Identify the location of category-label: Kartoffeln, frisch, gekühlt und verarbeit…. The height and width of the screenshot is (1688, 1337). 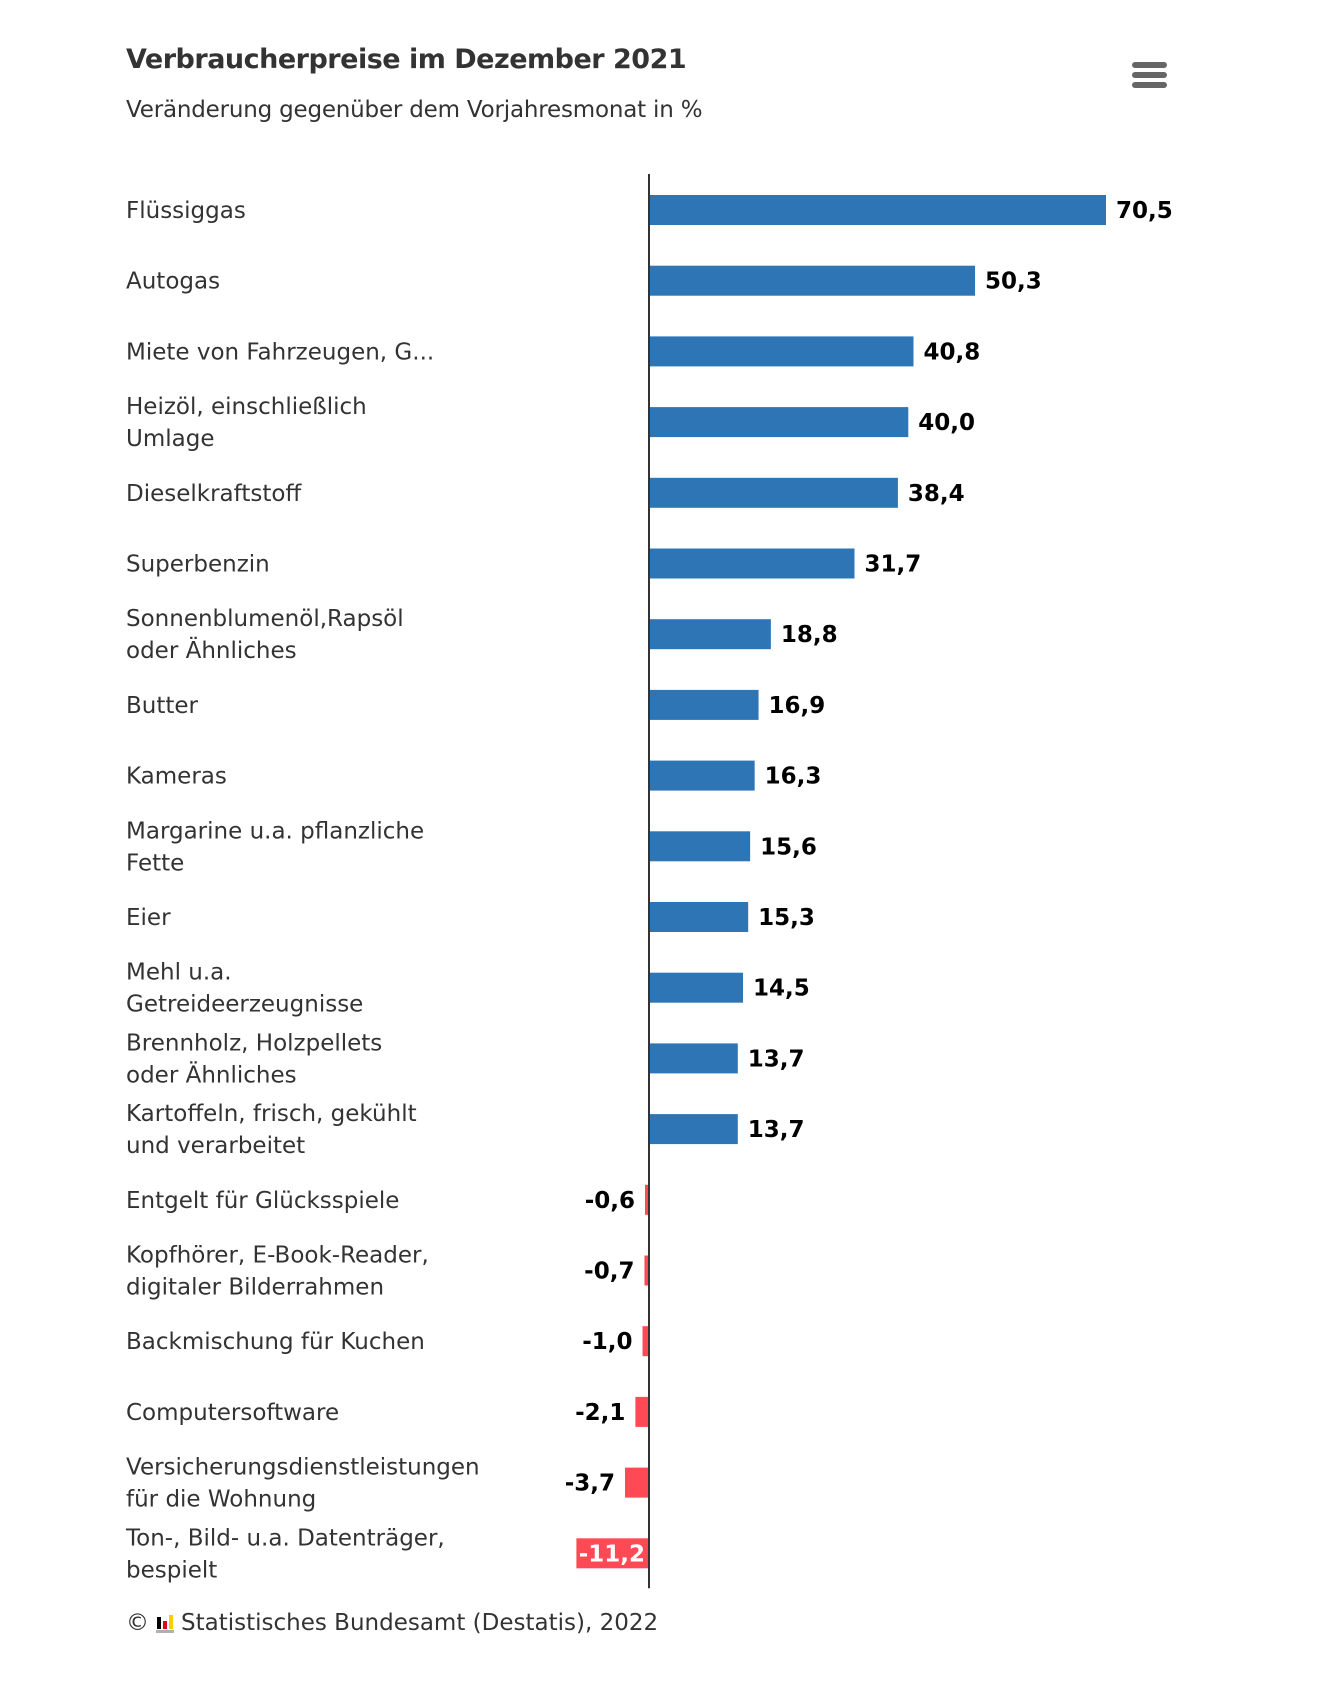
(271, 1130).